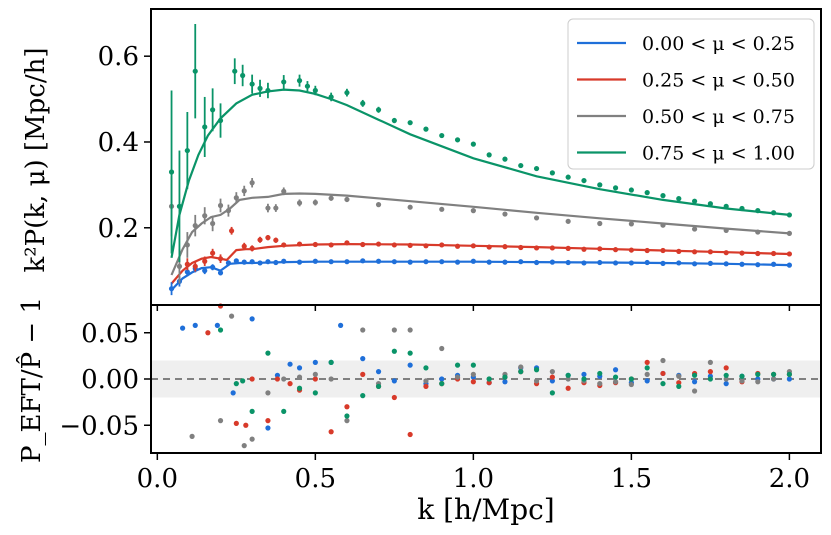 This screenshot has width=831, height=535. Describe the element at coordinates (718, 44) in the screenshot. I see `legend-label-series-0: 0.00 < μ < 0.25` at that location.